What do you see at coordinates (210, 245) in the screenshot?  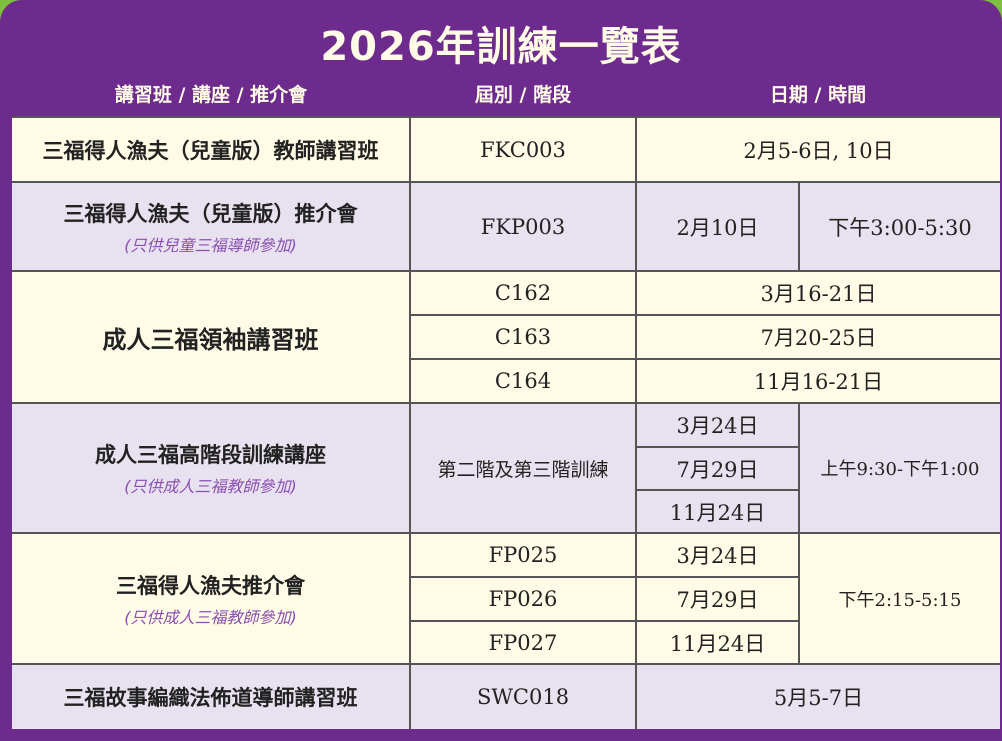 I see `course-note: (只供兒童三福導師參加)` at bounding box center [210, 245].